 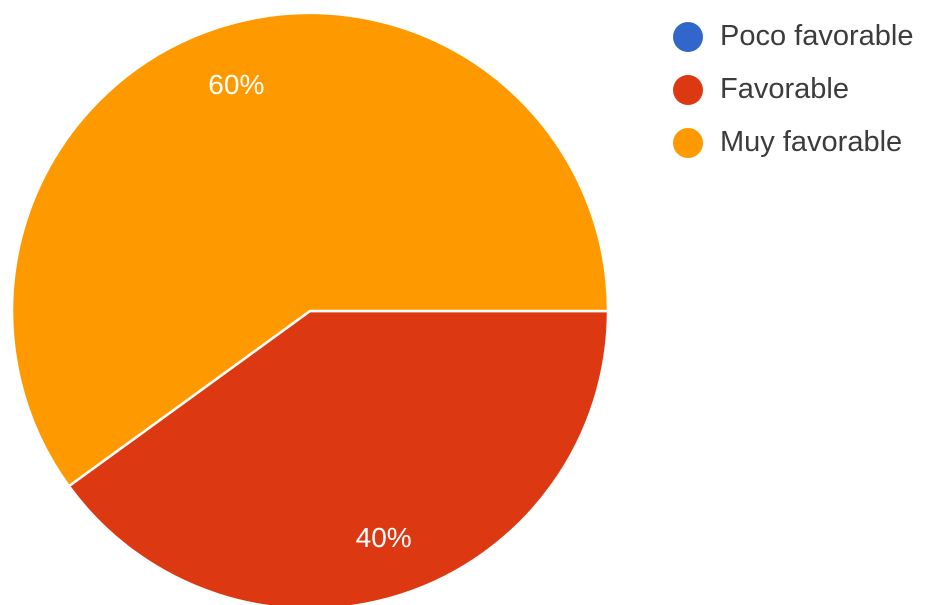 I want to click on legend-item-poco-favorable: Poco favorable, so click(x=793, y=36).